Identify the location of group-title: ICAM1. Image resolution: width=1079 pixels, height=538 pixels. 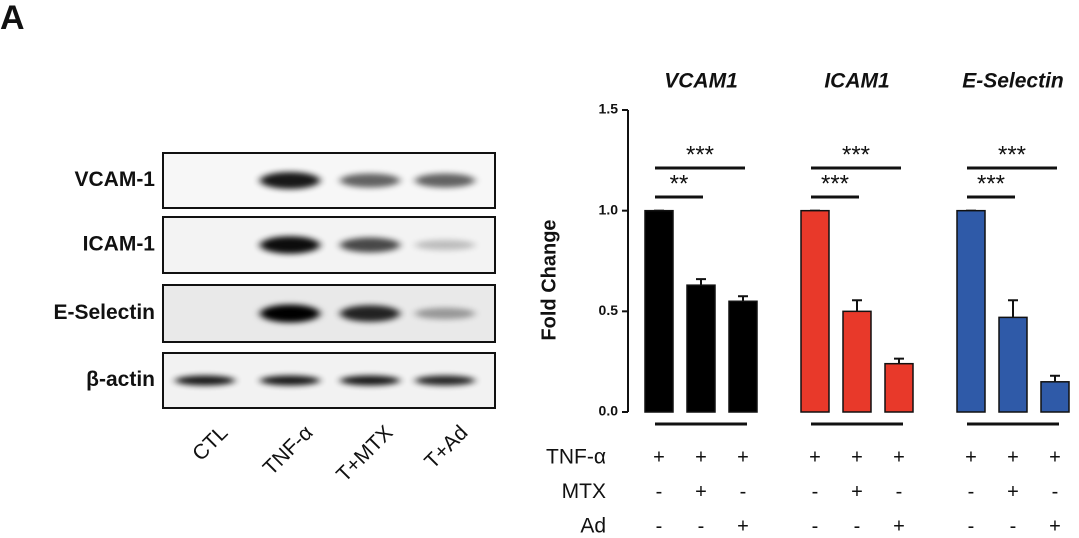
(856, 81).